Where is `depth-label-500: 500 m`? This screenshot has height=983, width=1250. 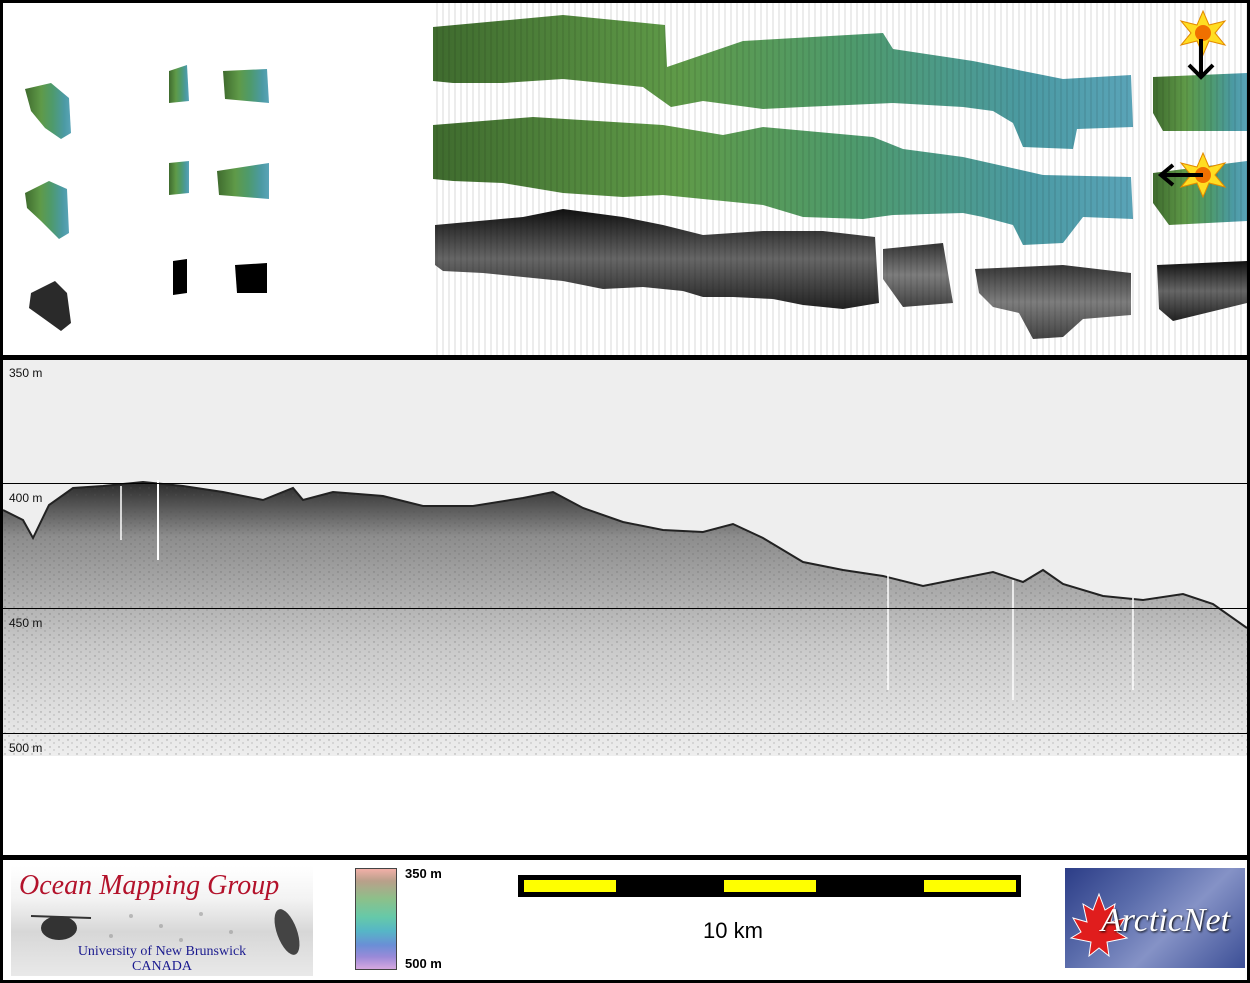
depth-label-500: 500 m is located at coordinates (26, 748).